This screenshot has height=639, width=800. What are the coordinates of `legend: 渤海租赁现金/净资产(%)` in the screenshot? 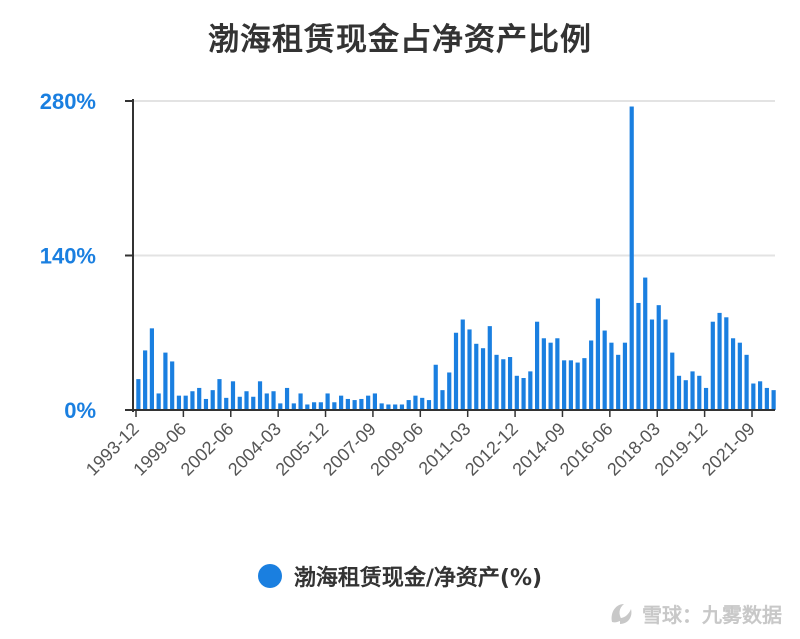 It's located at (400, 576).